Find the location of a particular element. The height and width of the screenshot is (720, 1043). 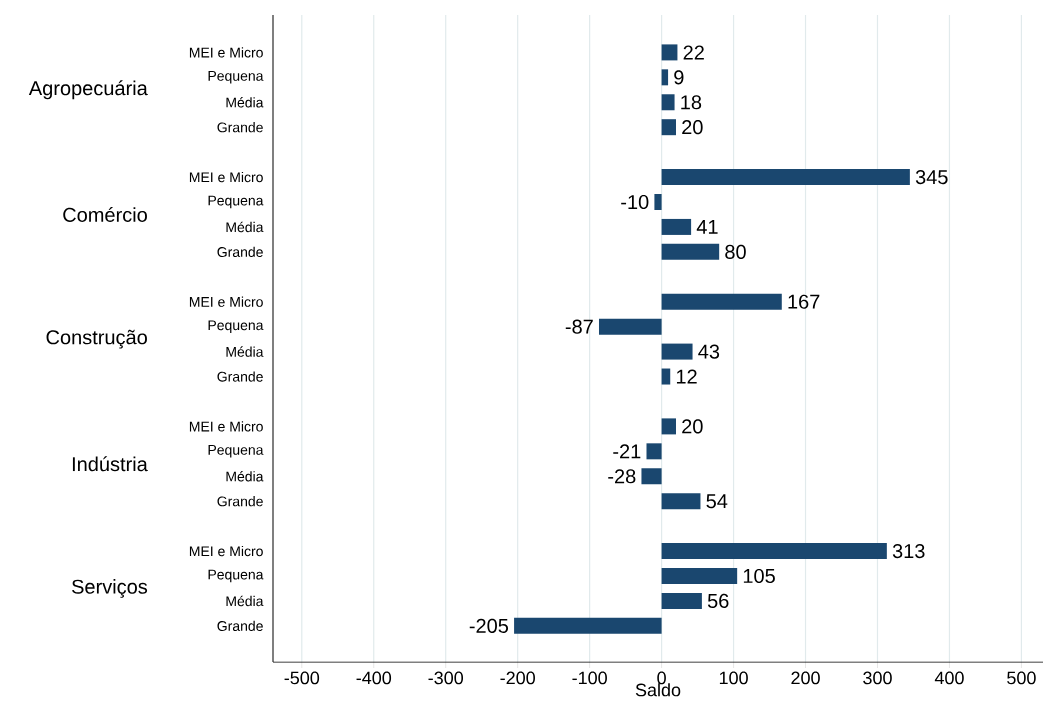

text: Comércio is located at coordinates (105, 214).